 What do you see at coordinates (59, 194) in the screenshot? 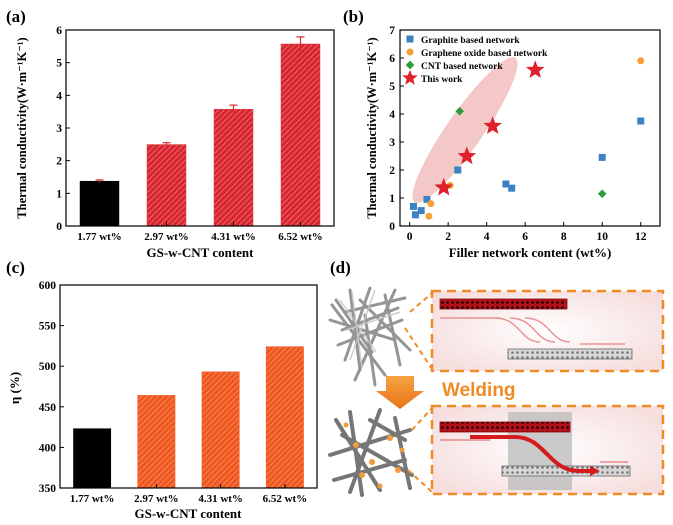
I see `panel-a-ytick-label: 1` at bounding box center [59, 194].